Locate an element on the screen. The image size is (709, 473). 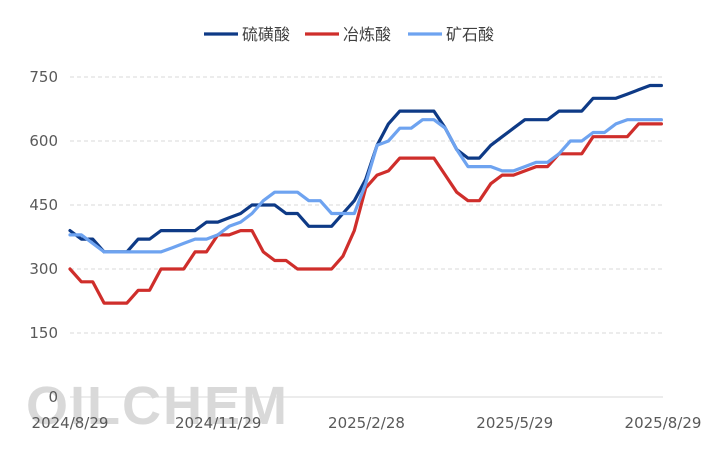
x-tick-label: 2024/11/29 is located at coordinates (218, 423).